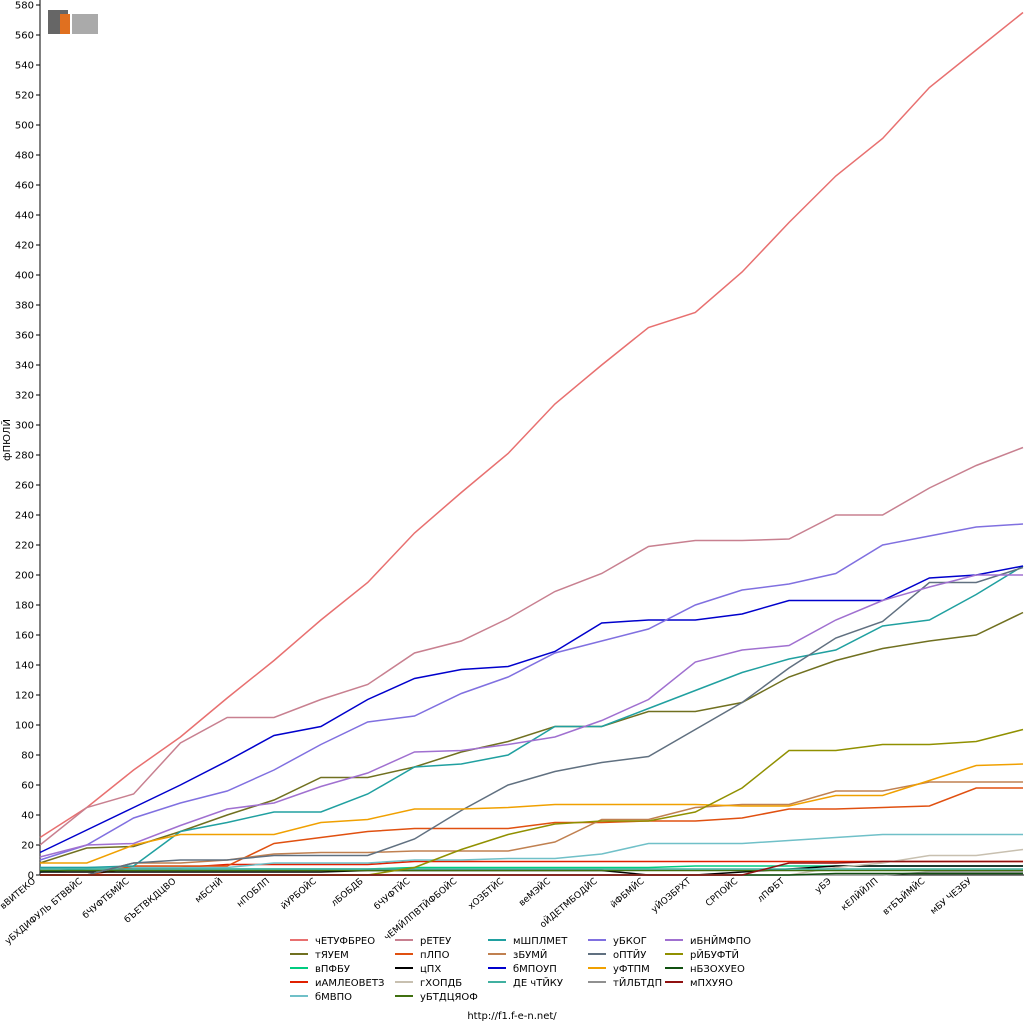  What do you see at coordinates (441, 983) in the screenshot?
I see `legend-label: гХОПДБ` at bounding box center [441, 983].